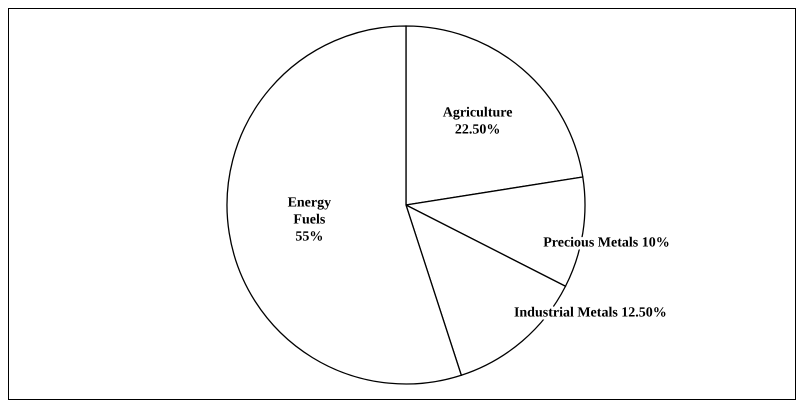 This screenshot has width=804, height=408. What do you see at coordinates (477, 112) in the screenshot?
I see `slice-label: Agriculture` at bounding box center [477, 112].